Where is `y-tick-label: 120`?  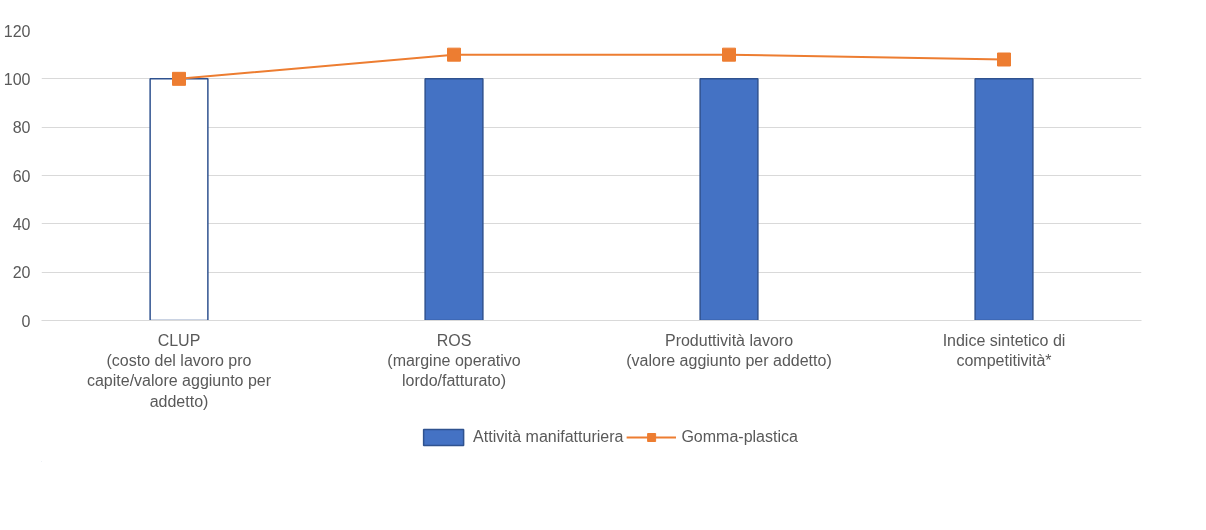
y-tick-label: 120 is located at coordinates (17, 31).